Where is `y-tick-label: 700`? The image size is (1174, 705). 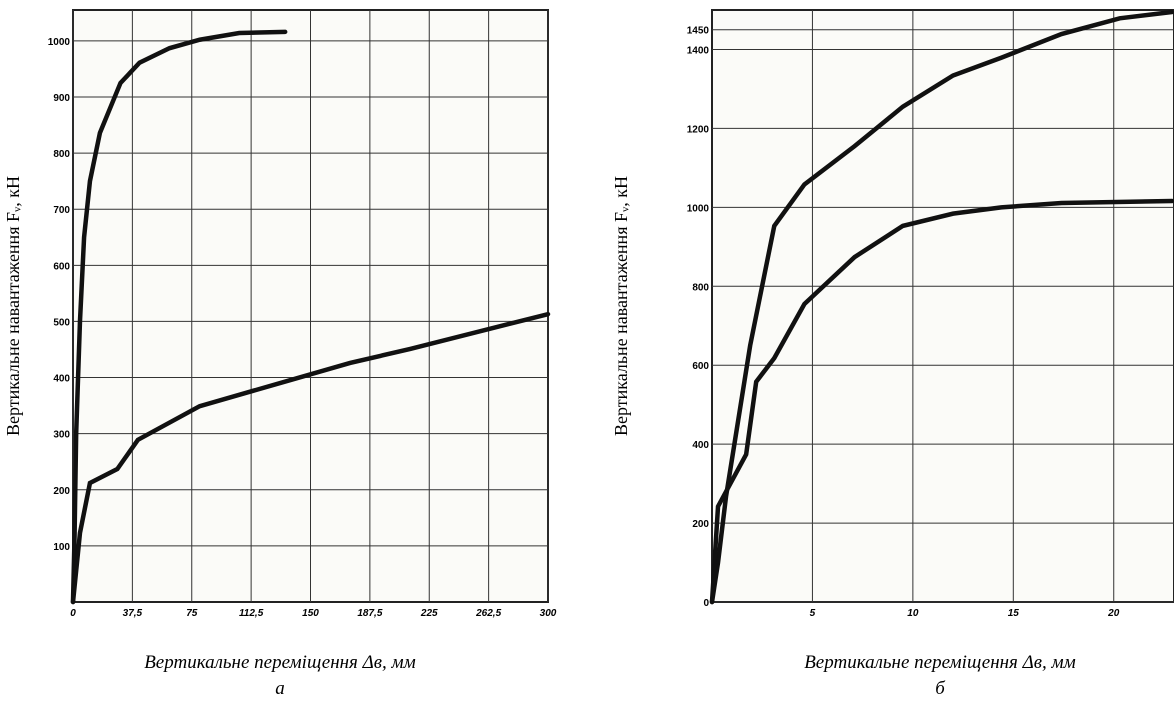 y-tick-label: 700 is located at coordinates (61, 210).